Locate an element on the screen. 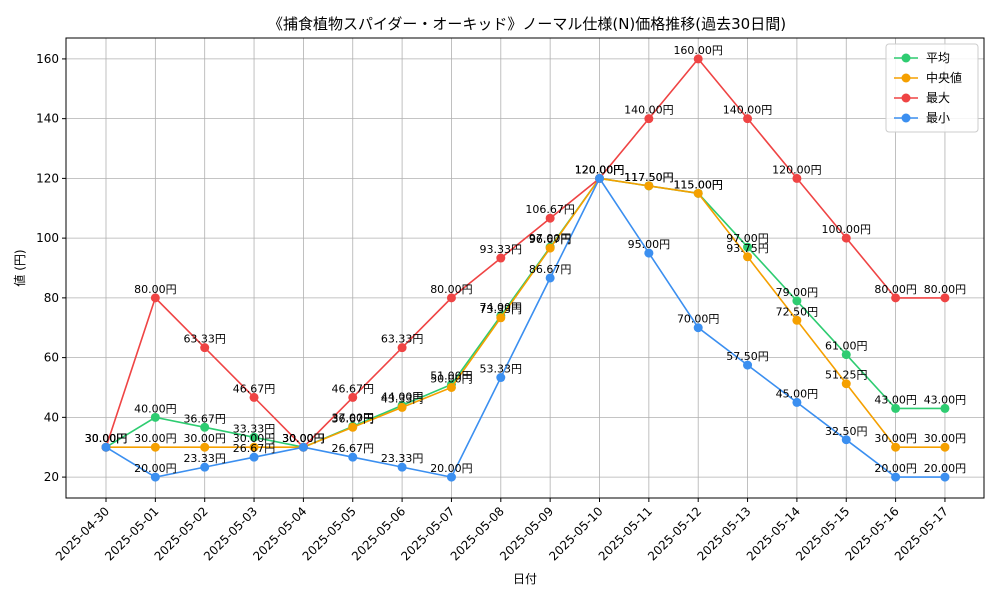 The width and height of the screenshot is (1000, 600). data-label: 46.67円 is located at coordinates (353, 388).